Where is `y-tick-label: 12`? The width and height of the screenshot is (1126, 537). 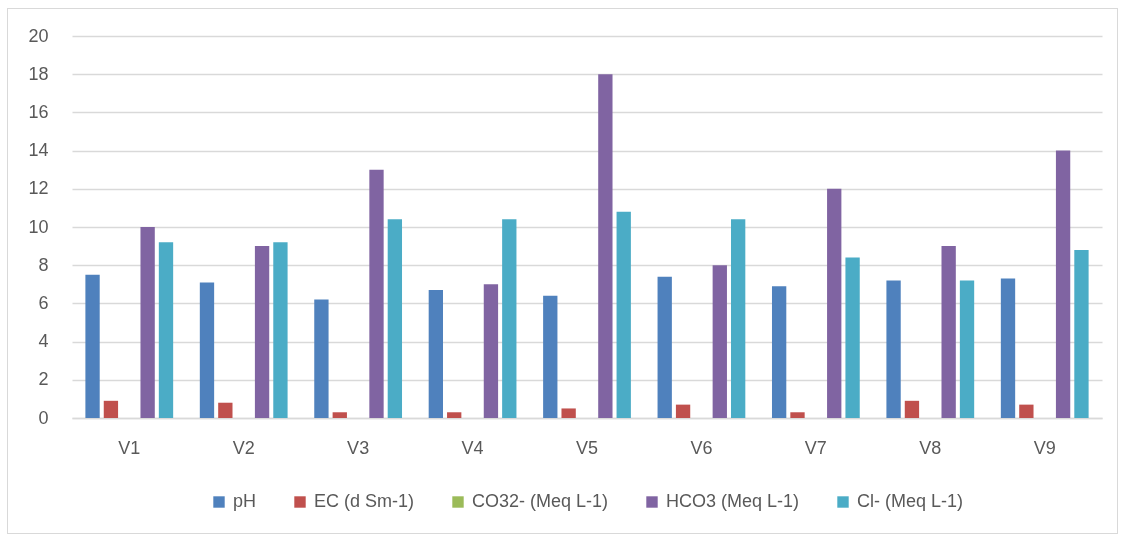
y-tick-label: 12 is located at coordinates (38, 188).